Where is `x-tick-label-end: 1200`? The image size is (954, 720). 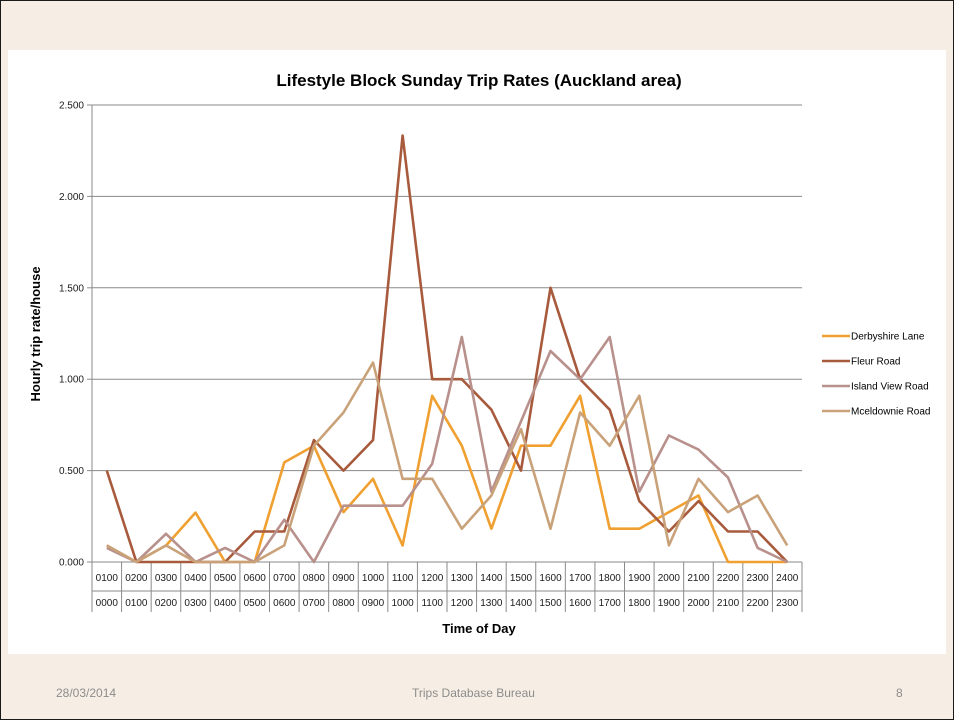
x-tick-label-end: 1200 is located at coordinates (432, 578).